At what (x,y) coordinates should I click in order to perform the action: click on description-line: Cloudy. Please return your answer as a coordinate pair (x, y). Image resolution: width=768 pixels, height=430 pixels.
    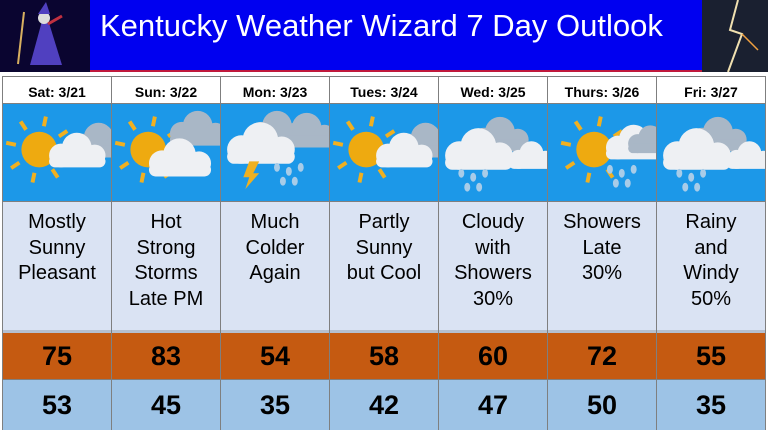
    Looking at the image, I should click on (493, 222).